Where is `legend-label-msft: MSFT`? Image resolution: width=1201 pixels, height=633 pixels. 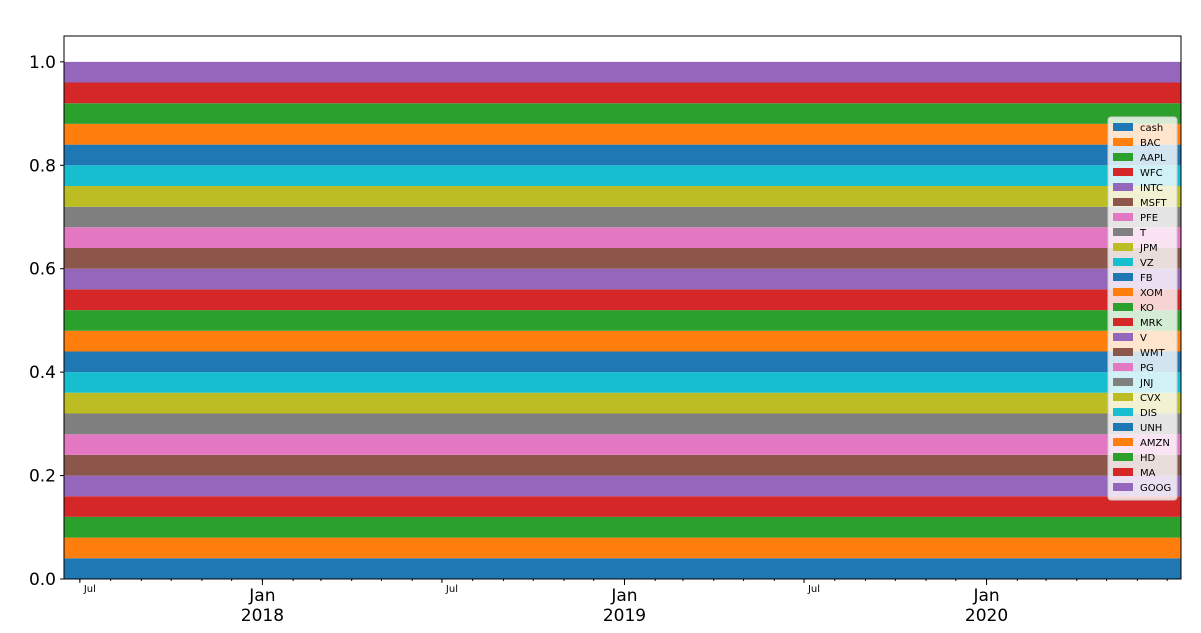
legend-label-msft: MSFT is located at coordinates (1154, 203).